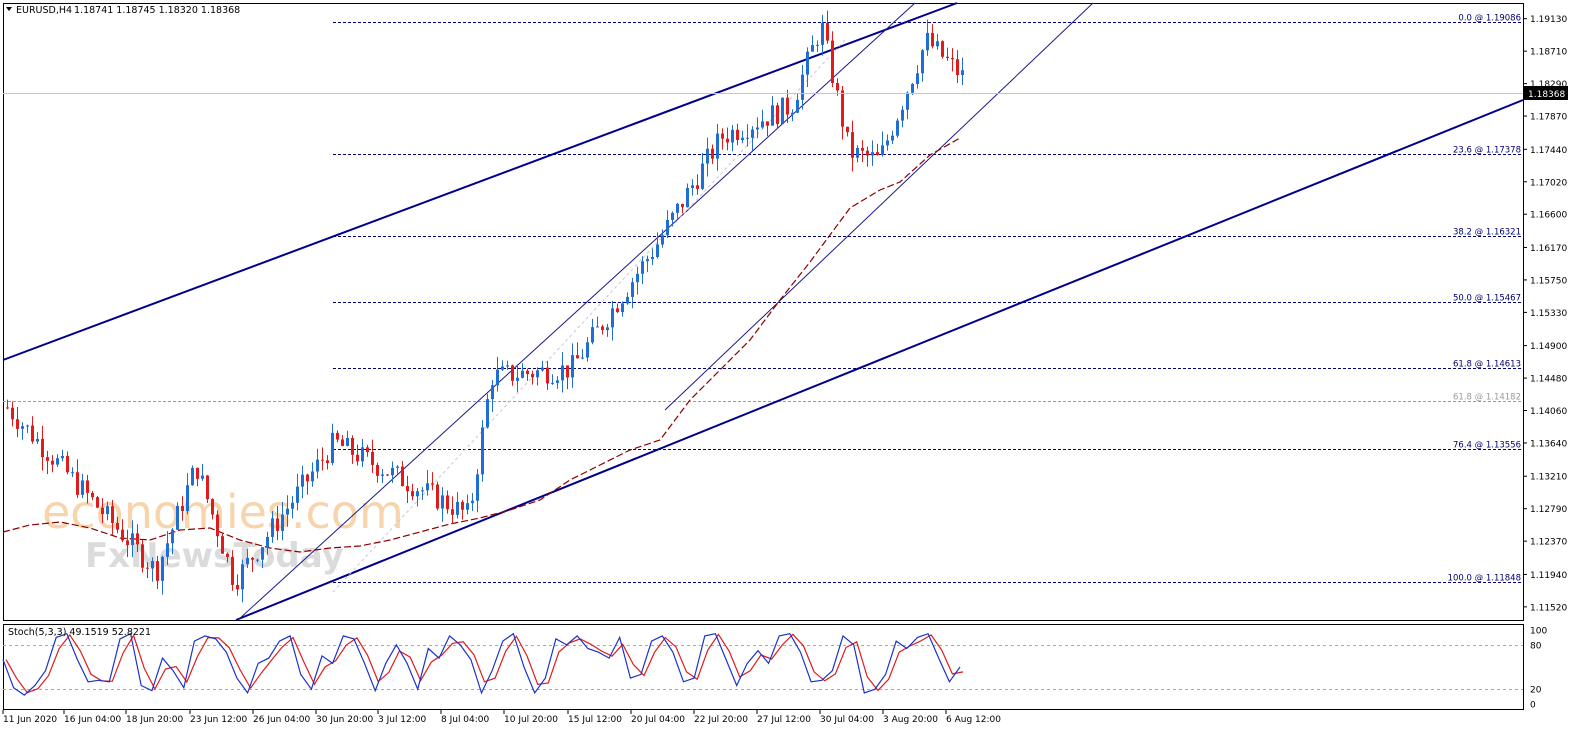 This screenshot has width=1596, height=747. I want to click on secondary-level-label: 61.8 @ 1.14182, so click(1487, 398).